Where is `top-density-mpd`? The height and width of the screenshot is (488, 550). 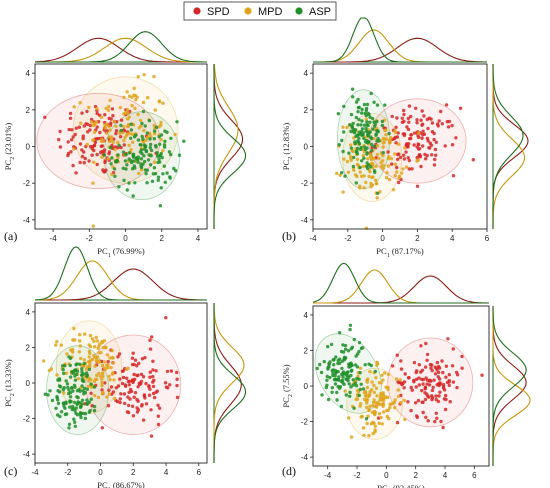
top-density-mpd is located at coordinates (401, 286).